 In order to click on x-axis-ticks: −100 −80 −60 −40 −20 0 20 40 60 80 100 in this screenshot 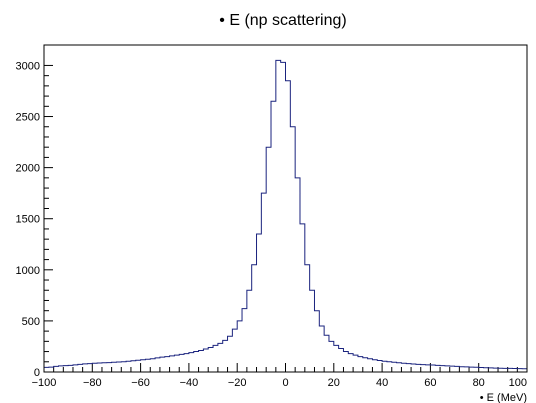, I will do `click(280, 376)`.